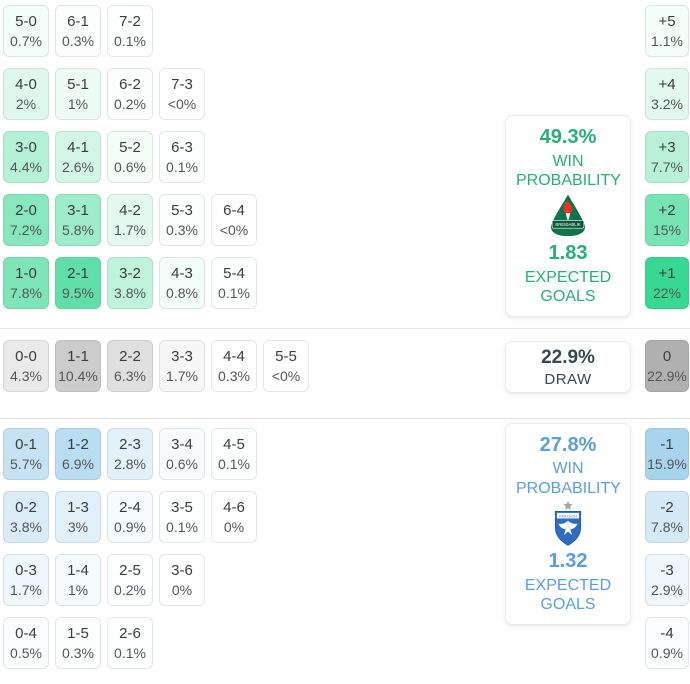 The image size is (690, 684). I want to click on away-score-cell-2-6: 2-6 0.1%, so click(130, 643).